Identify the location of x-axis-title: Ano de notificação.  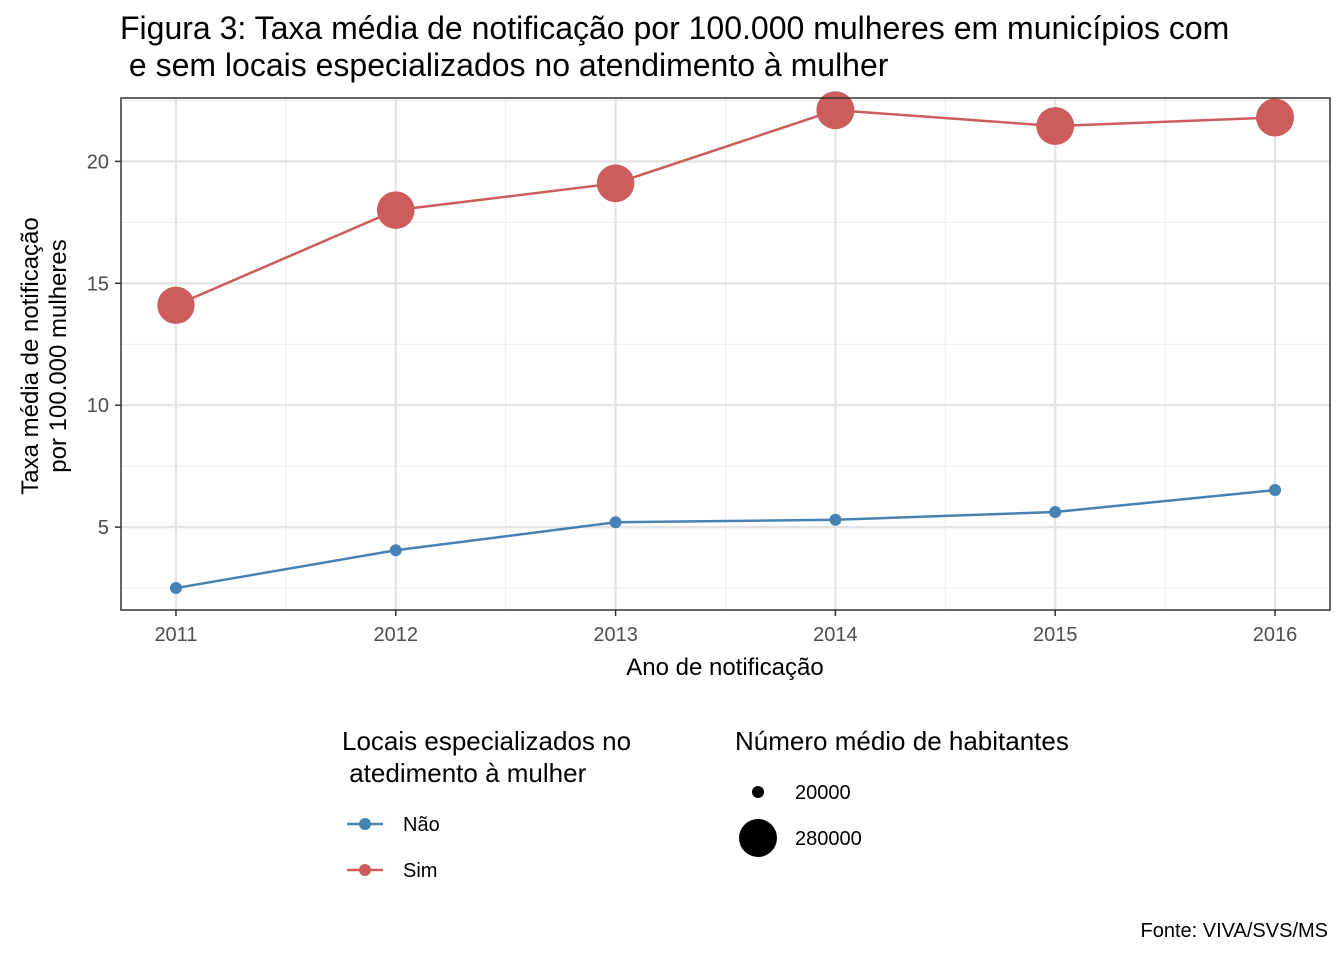
(724, 667).